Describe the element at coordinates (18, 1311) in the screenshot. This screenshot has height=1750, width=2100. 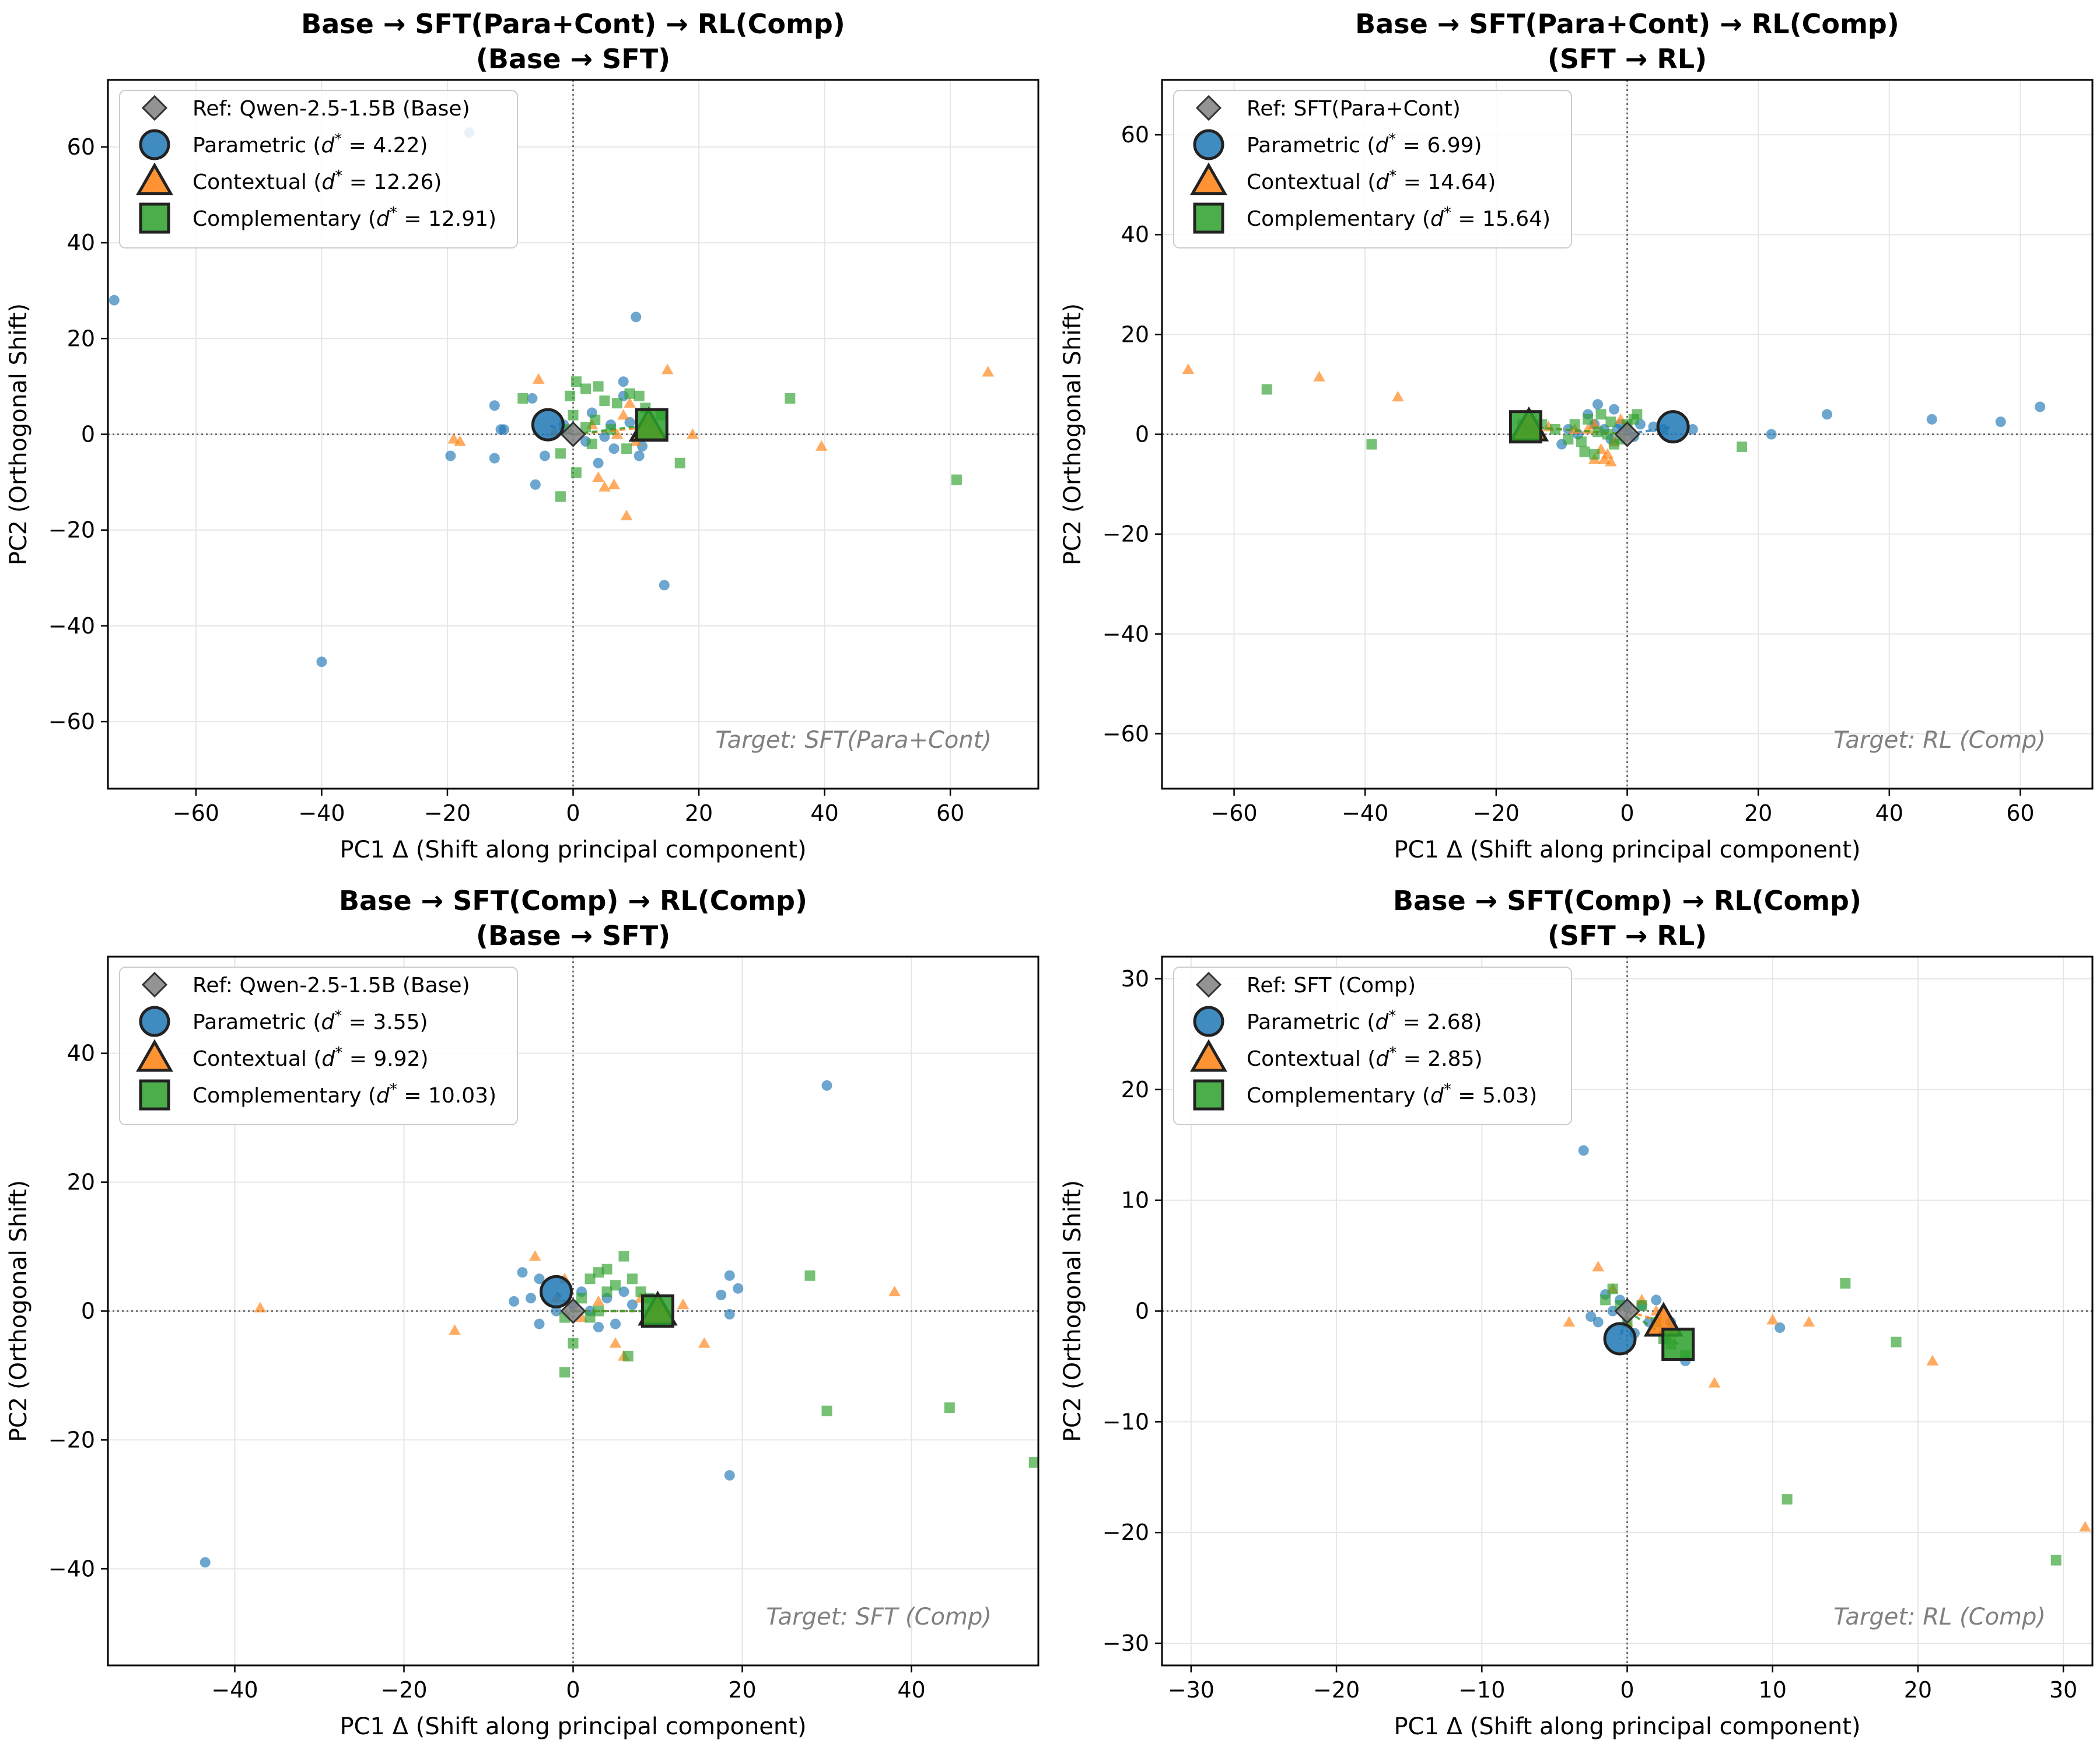
I see `y-axis-label: PC2 (Orthogonal Shift)` at that location.